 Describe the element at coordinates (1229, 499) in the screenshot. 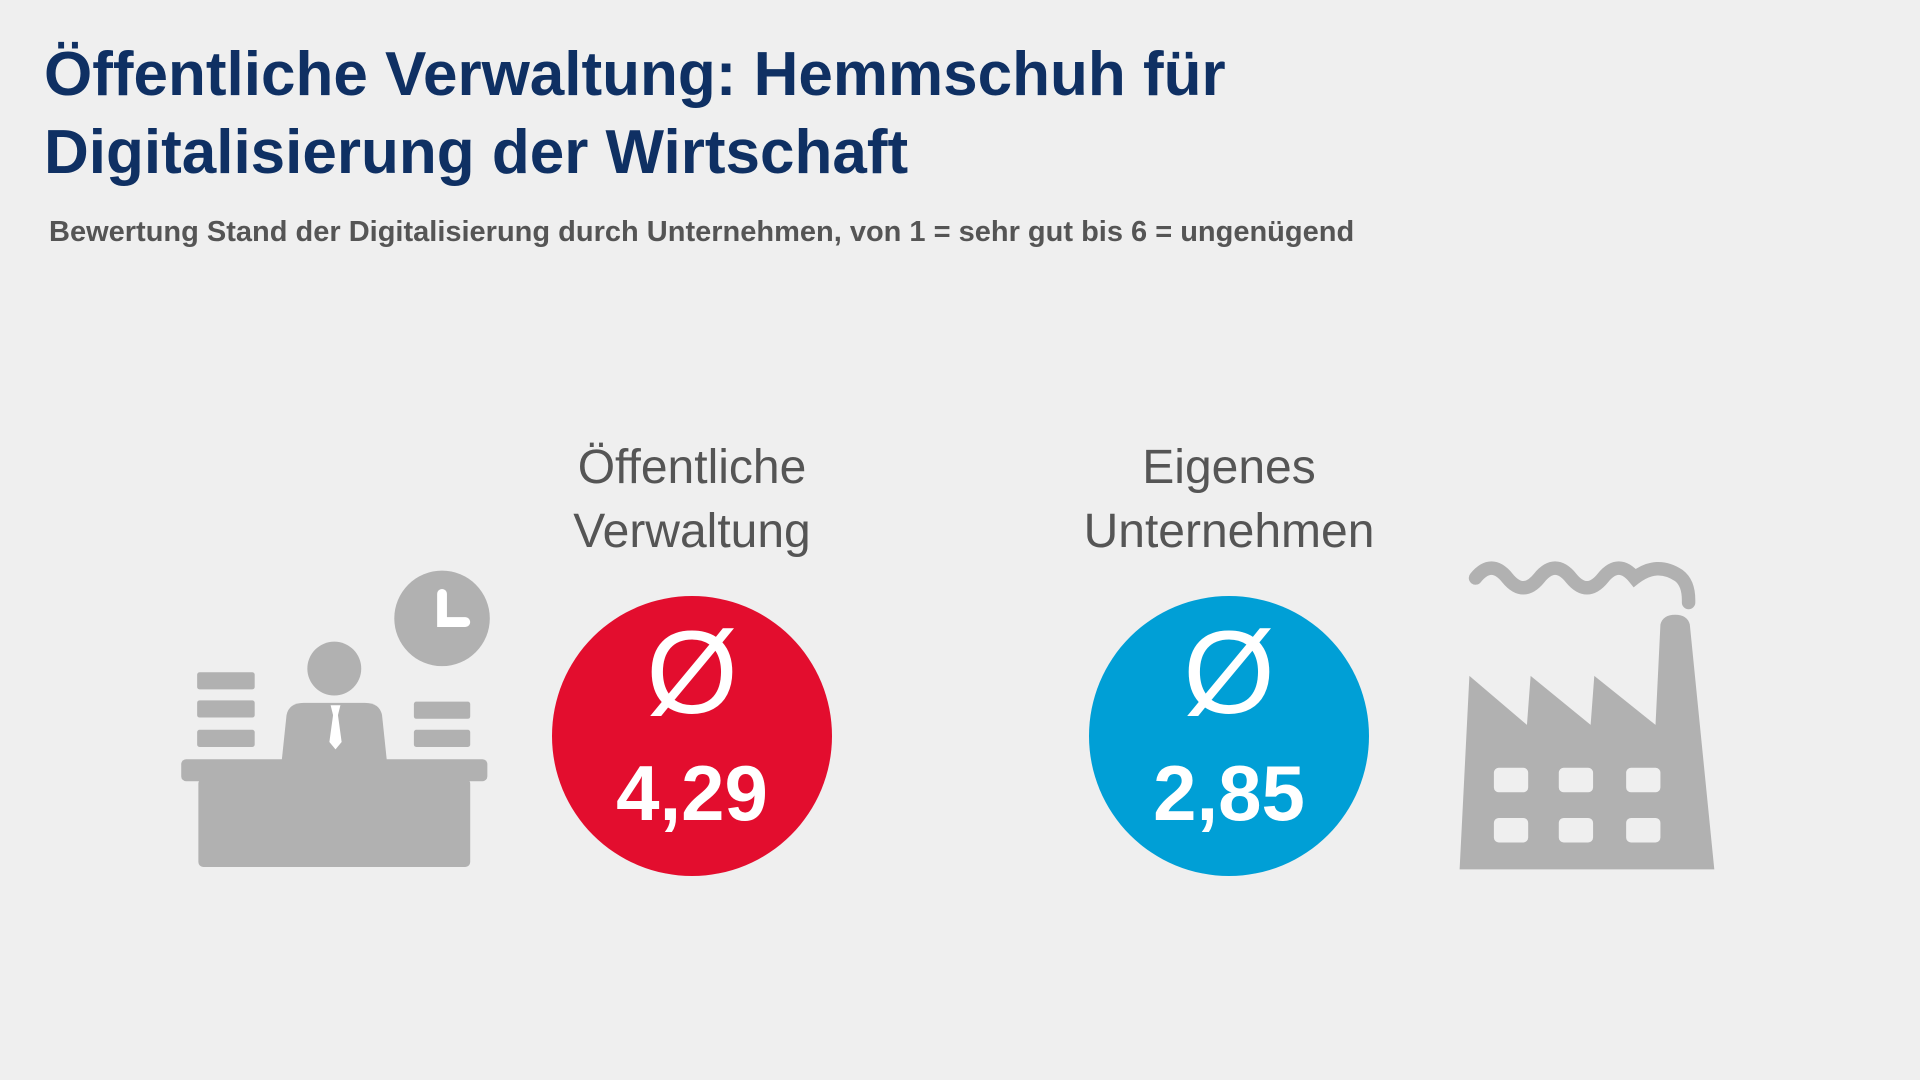

I see `category-label: Eigenes Unternehmen` at that location.